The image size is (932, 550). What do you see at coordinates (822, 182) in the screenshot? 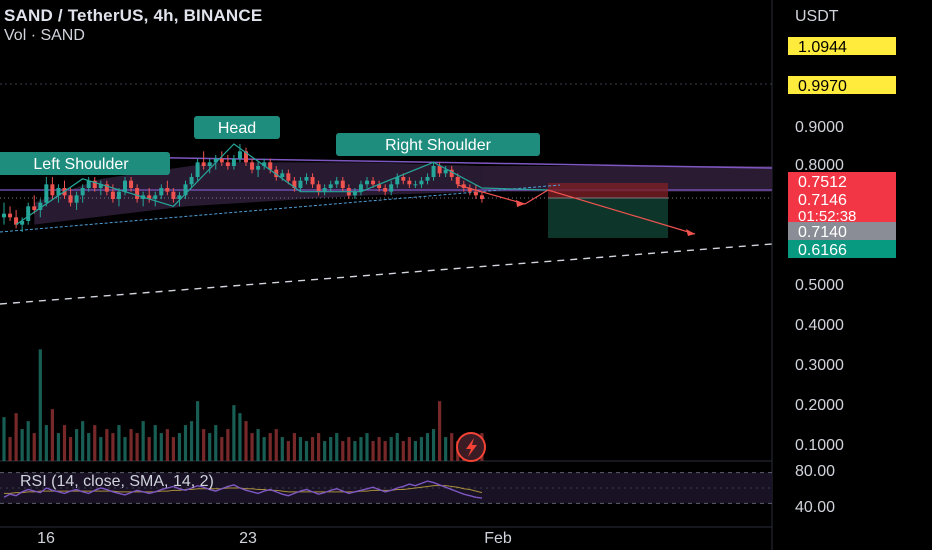
I see `price-badge-value: 0.7512` at bounding box center [822, 182].